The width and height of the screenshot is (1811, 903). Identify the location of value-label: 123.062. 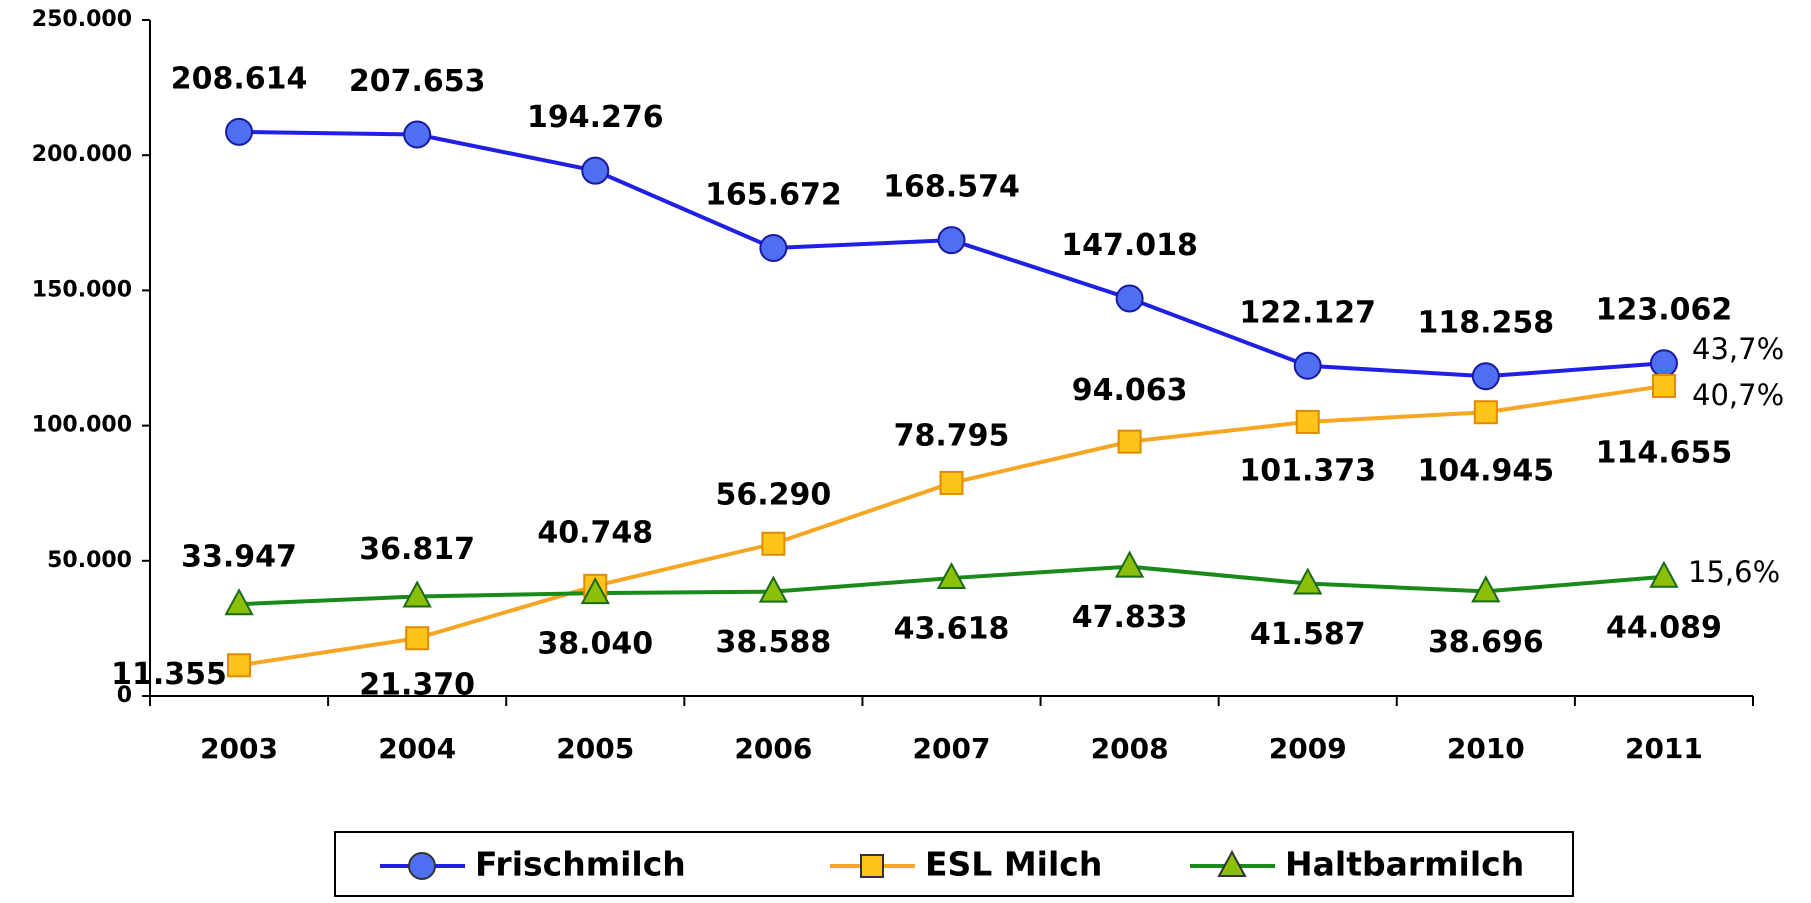
(1664, 310).